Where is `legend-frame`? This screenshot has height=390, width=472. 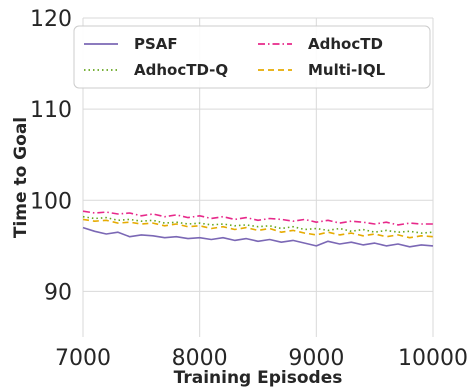 legend-frame is located at coordinates (252, 57).